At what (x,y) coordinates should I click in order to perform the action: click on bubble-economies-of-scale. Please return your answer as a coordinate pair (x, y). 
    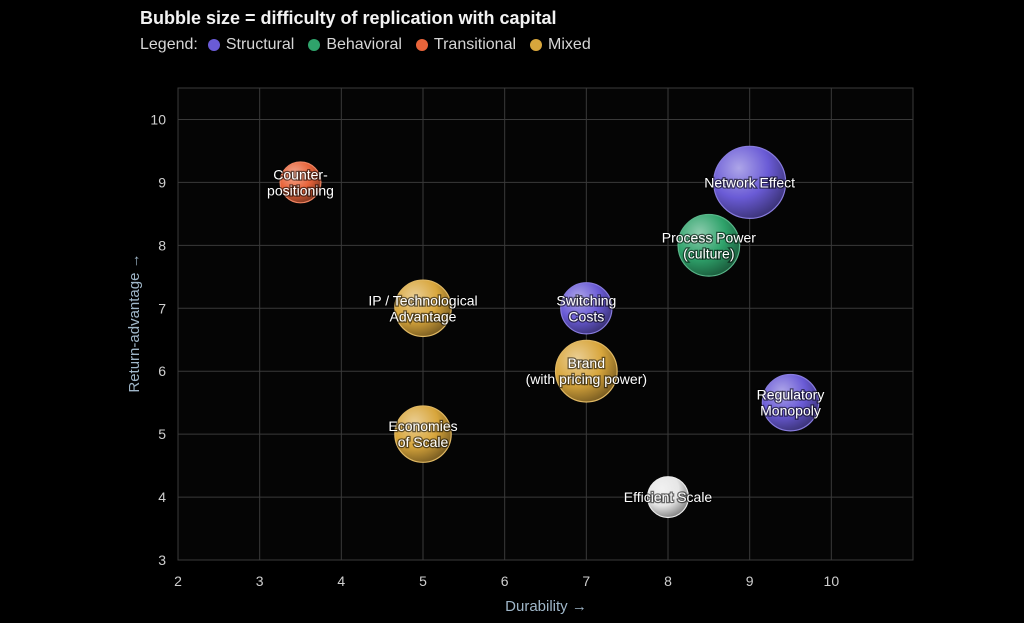
    Looking at the image, I should click on (423, 434).